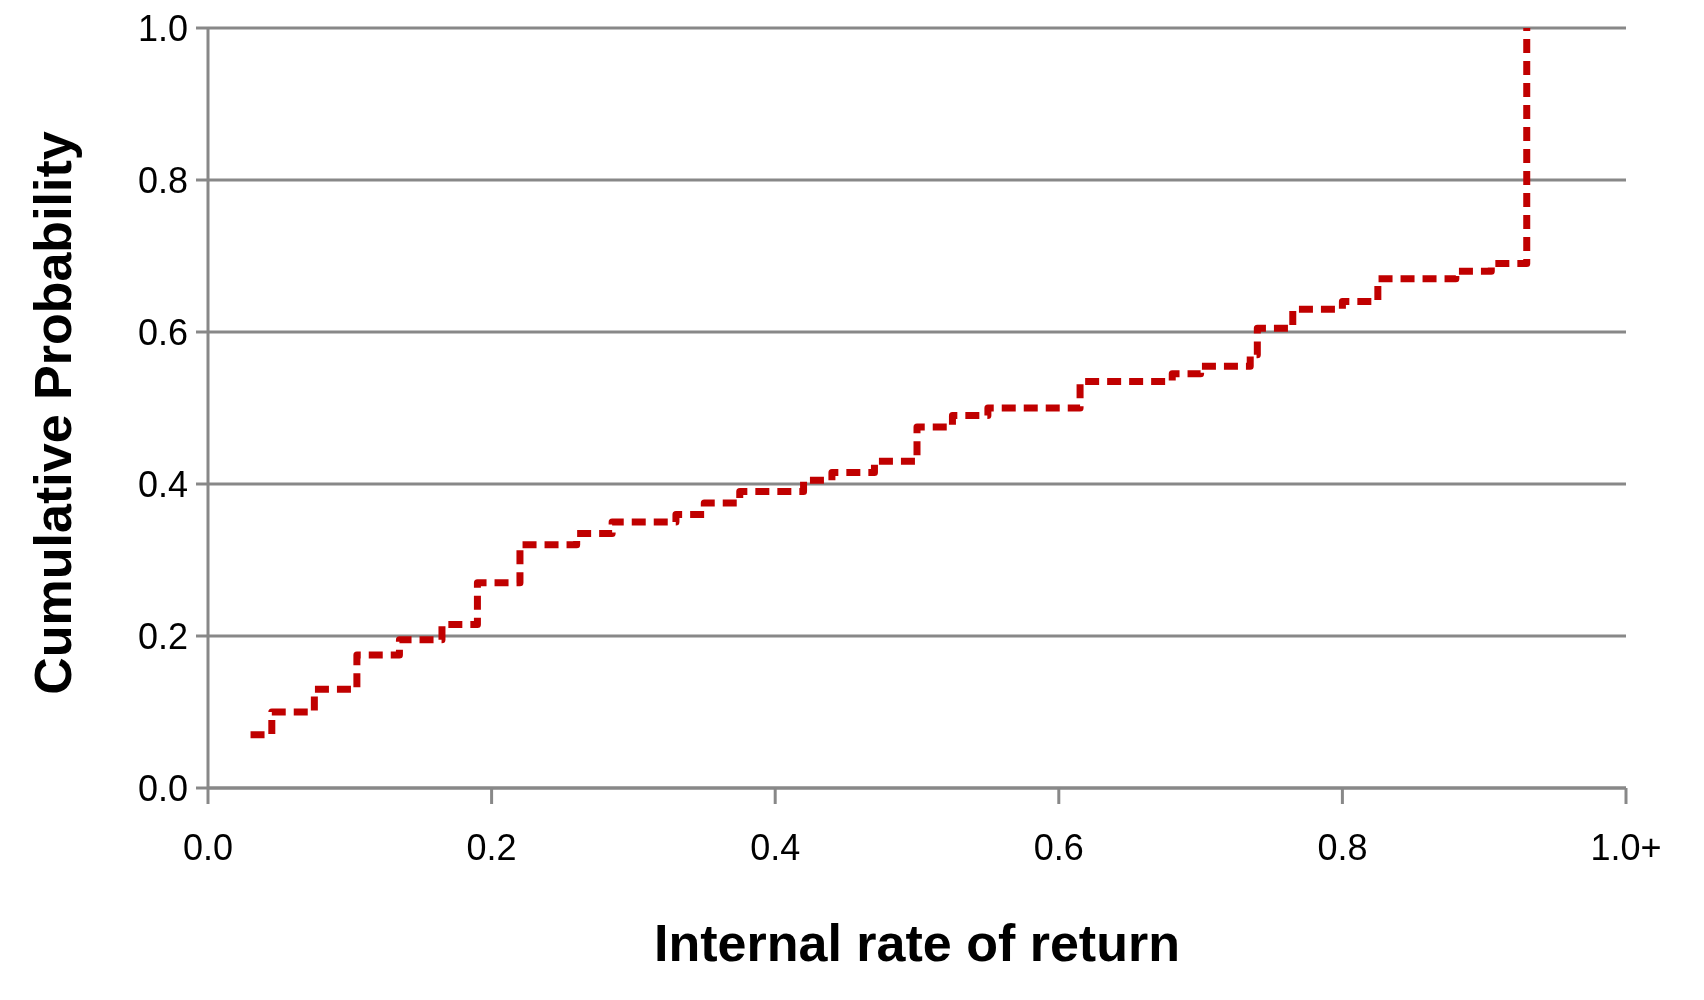 This screenshot has width=1704, height=1000. Describe the element at coordinates (775, 847) in the screenshot. I see `x-tick-label: 0.4` at that location.